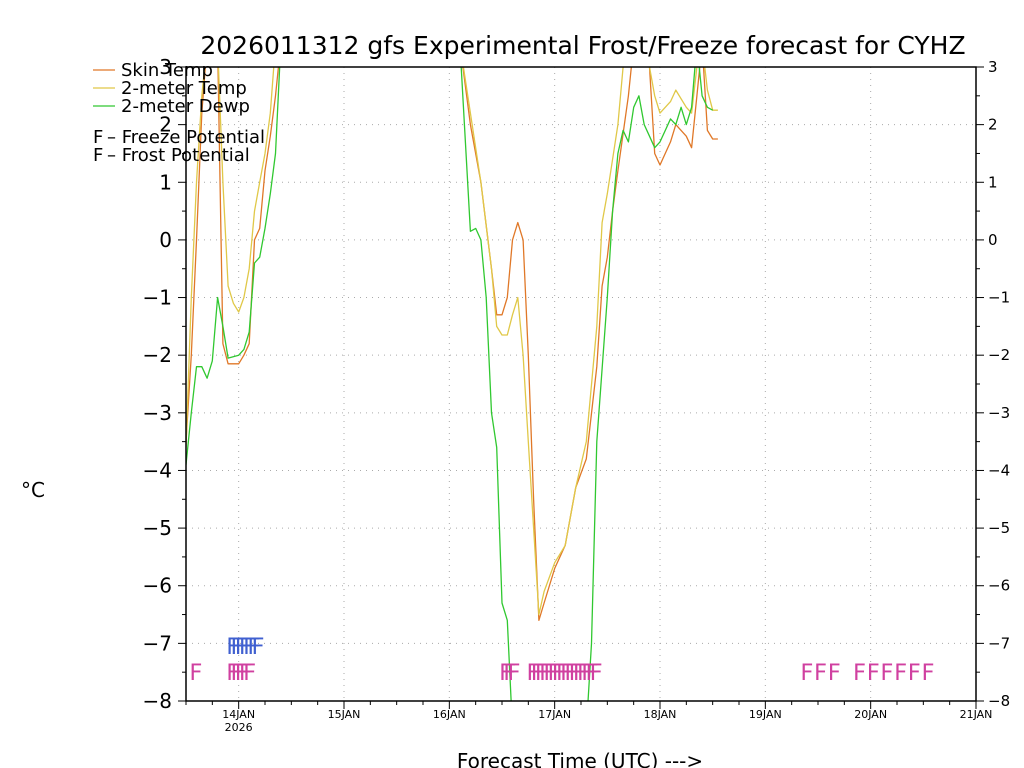 The width and height of the screenshot is (1024, 768). Describe the element at coordinates (165, 240) in the screenshot. I see `y-tick-label: 0` at that location.